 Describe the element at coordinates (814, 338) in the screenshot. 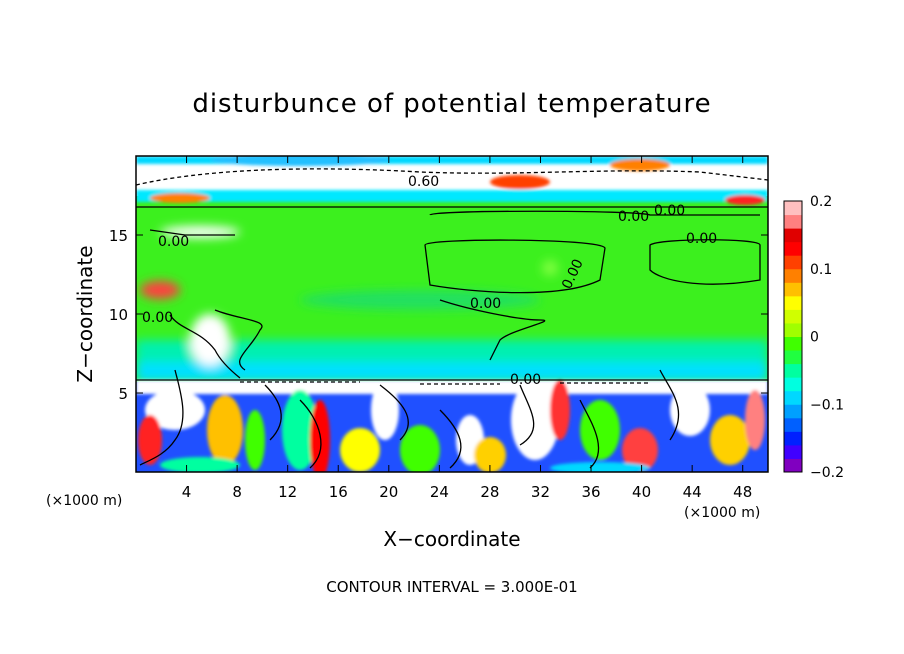

I see `colorbar-tick-label: 0` at that location.